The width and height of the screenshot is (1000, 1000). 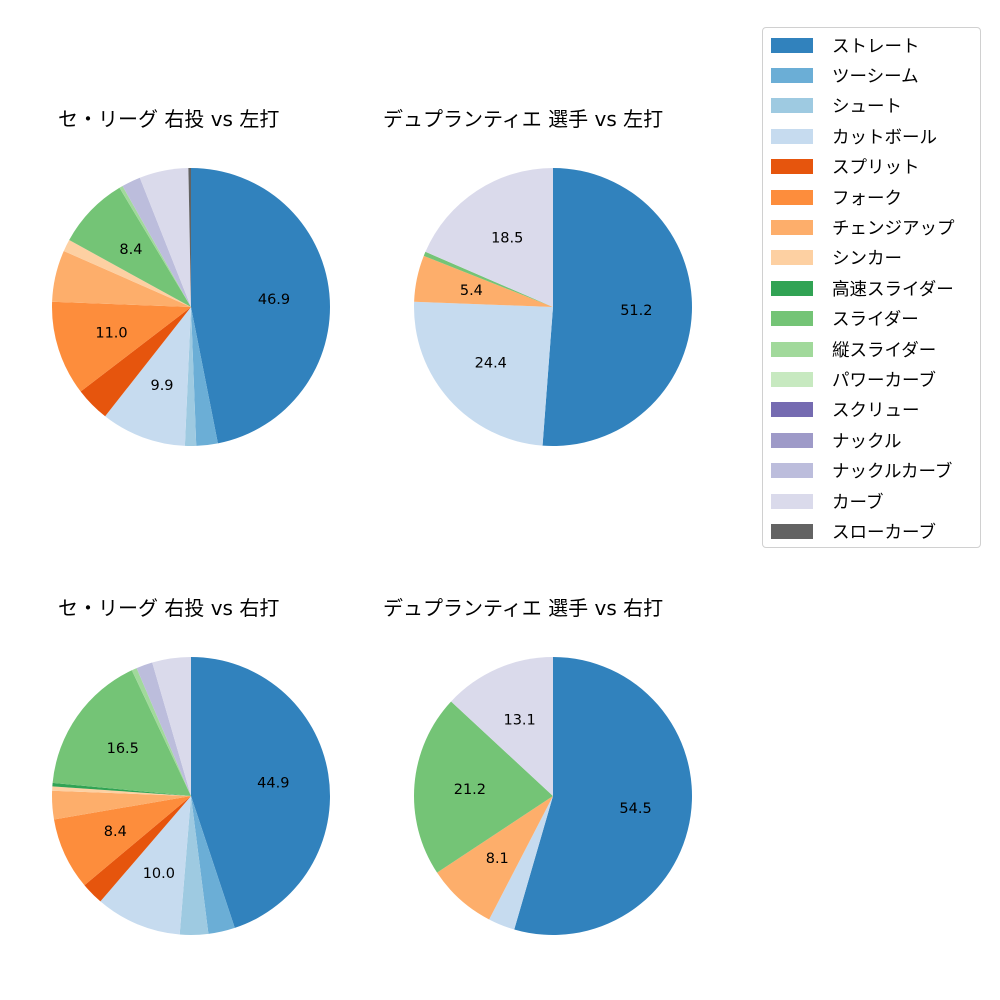 What do you see at coordinates (867, 107) in the screenshot?
I see `legend-label: シュート` at bounding box center [867, 107].